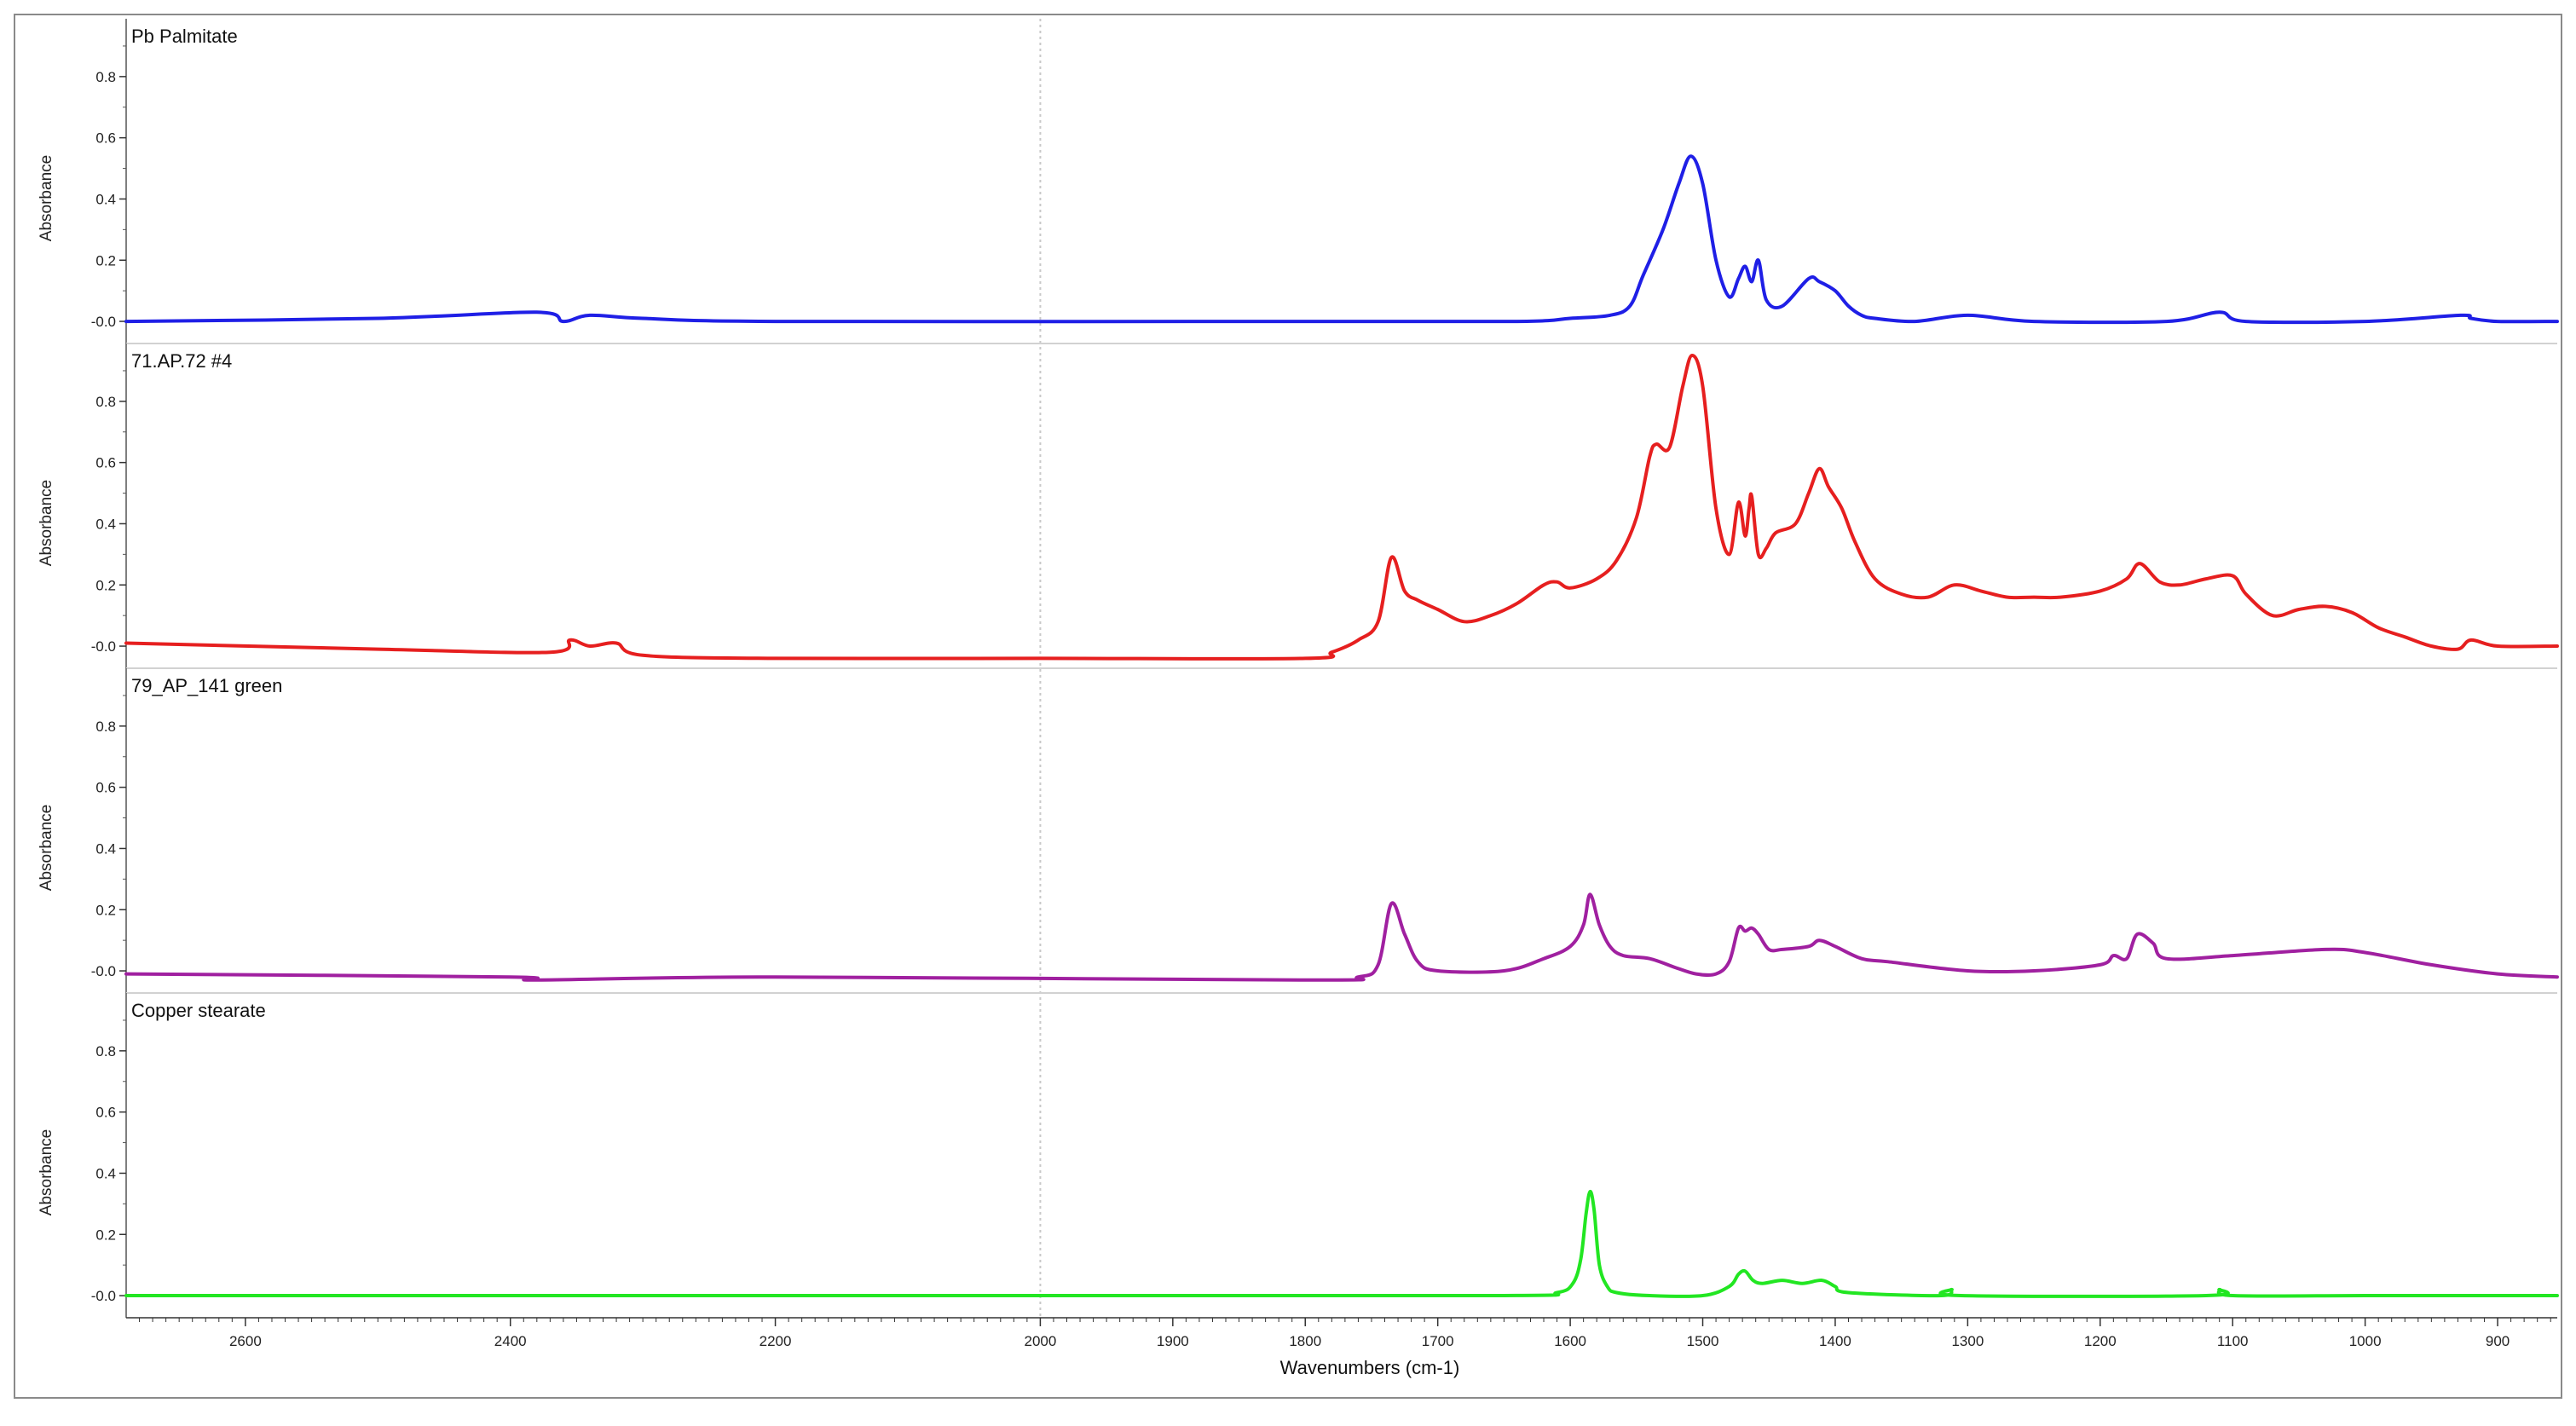 The width and height of the screenshot is (2576, 1426). I want to click on panel-title: 71.AP.72 #4, so click(181, 361).